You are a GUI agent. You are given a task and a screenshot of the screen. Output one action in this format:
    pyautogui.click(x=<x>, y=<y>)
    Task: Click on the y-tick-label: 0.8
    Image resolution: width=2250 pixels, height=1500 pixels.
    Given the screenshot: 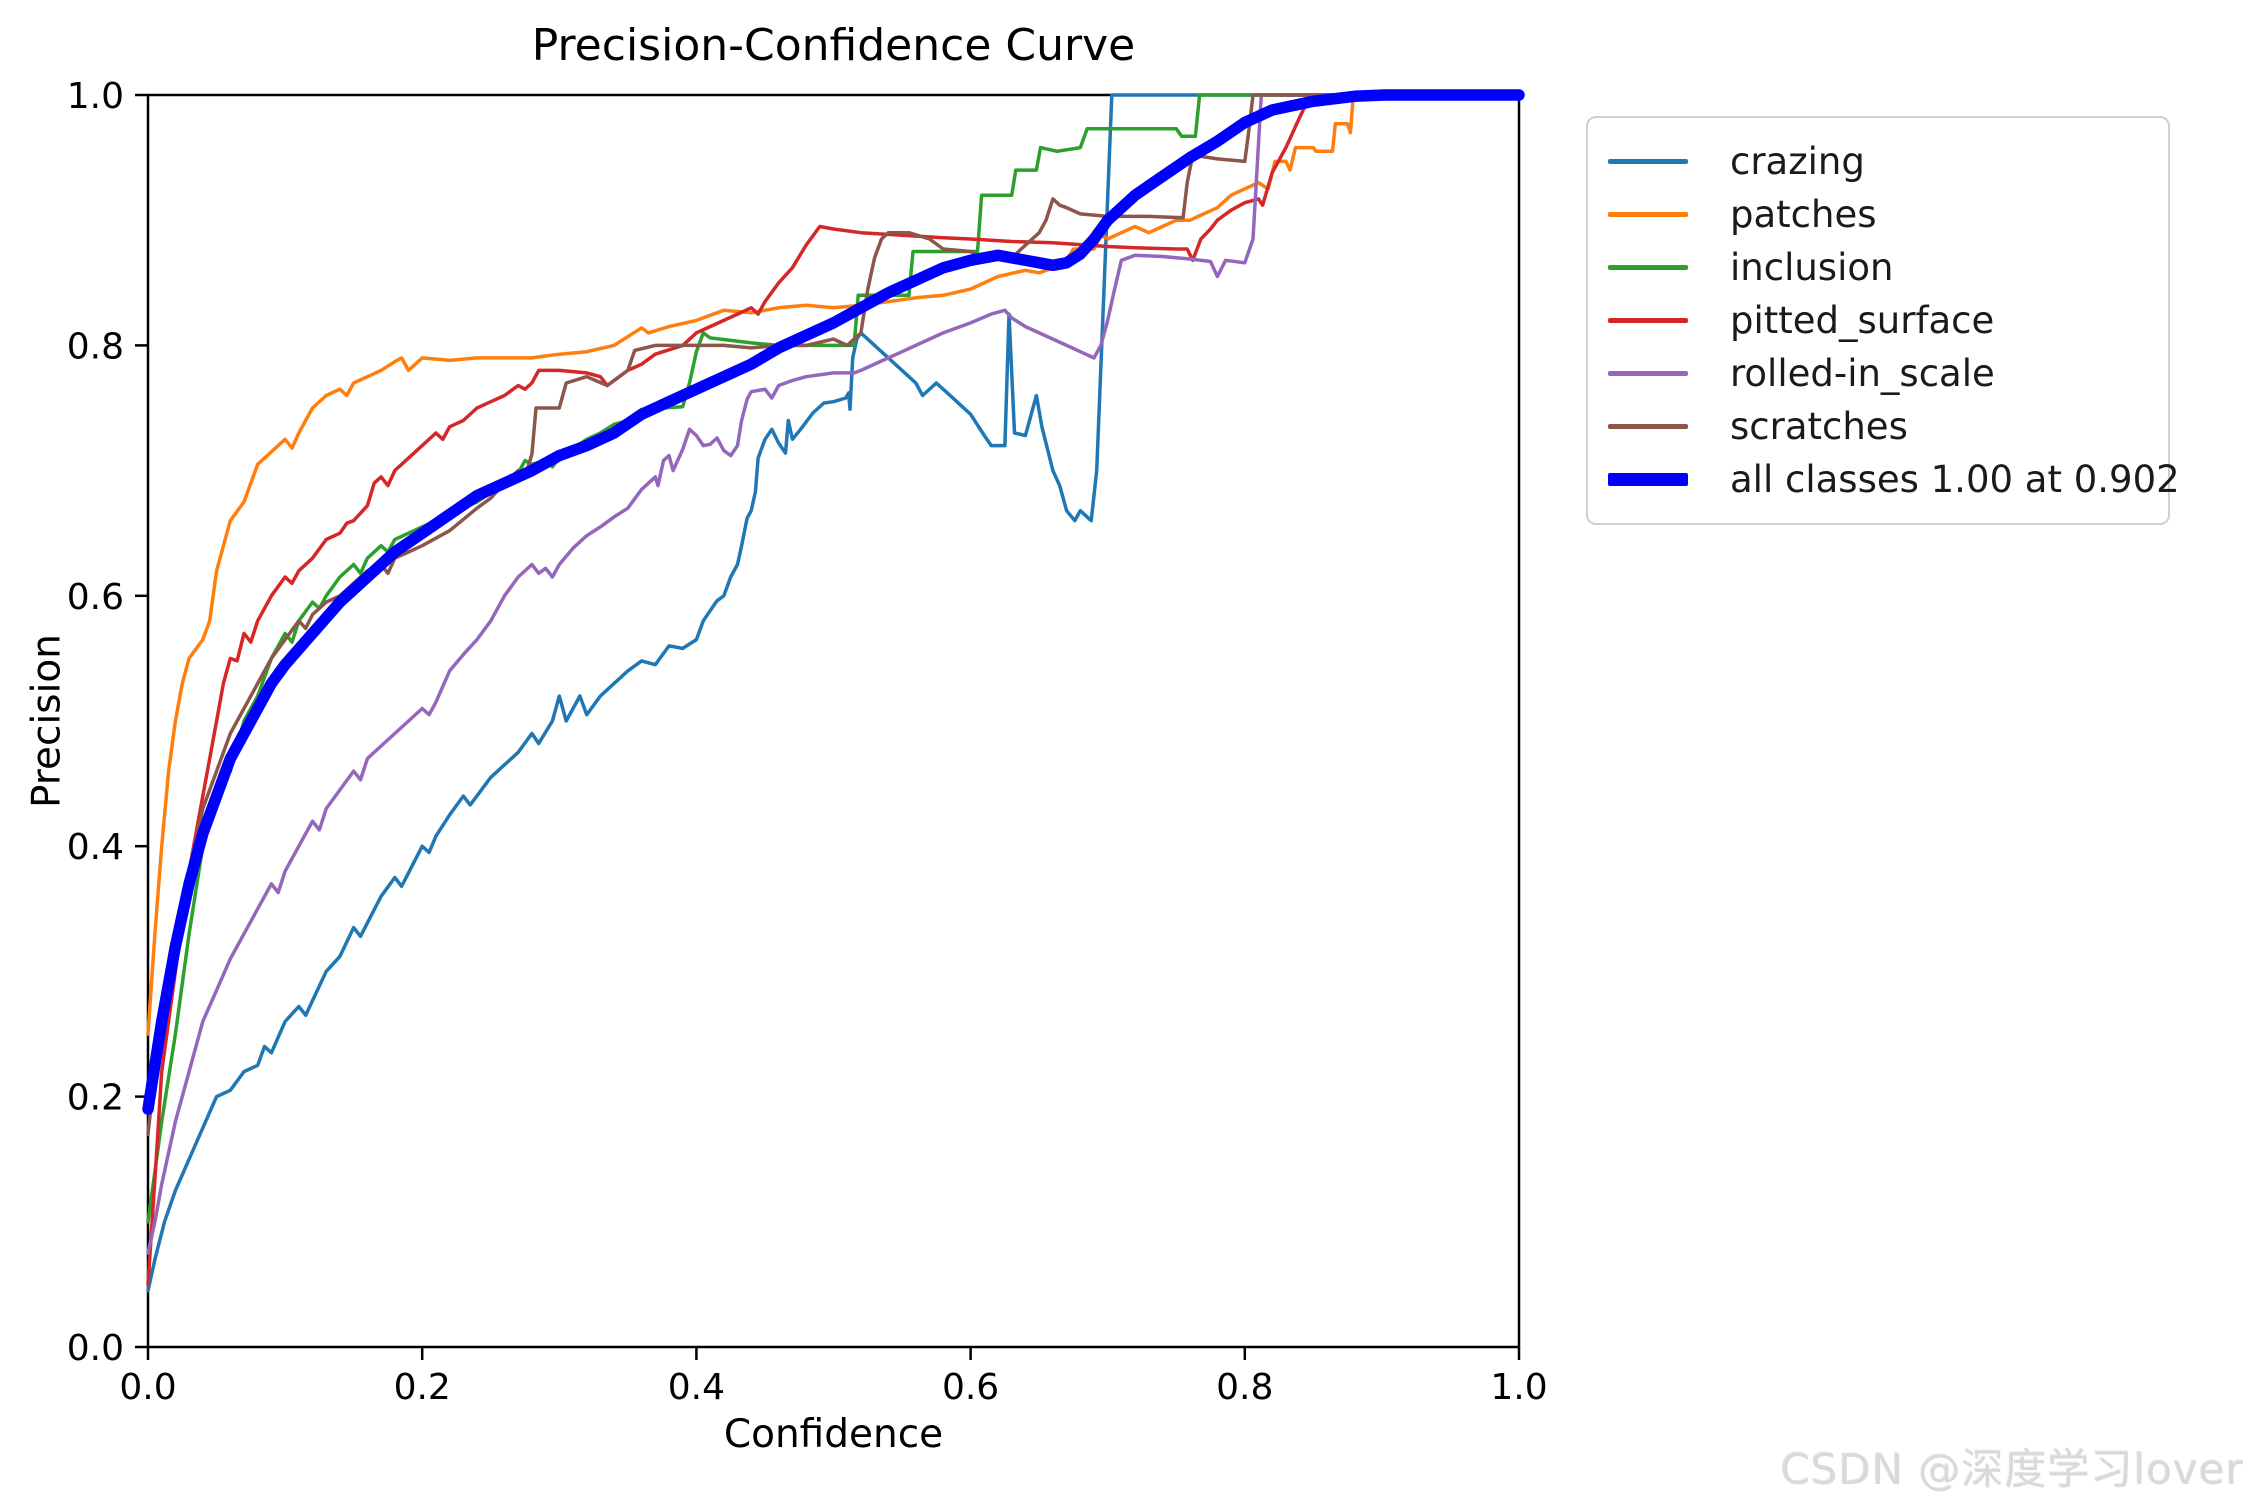 What is the action you would take?
    pyautogui.click(x=95, y=346)
    